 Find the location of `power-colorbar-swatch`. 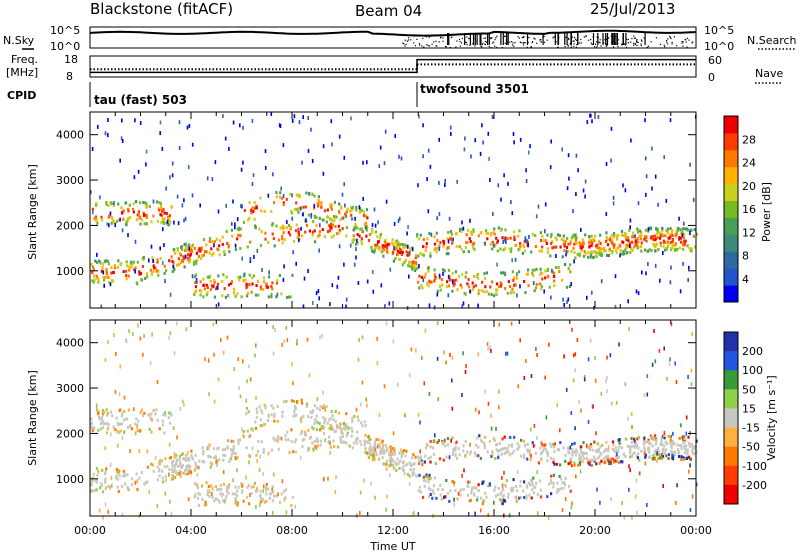

power-colorbar-swatch is located at coordinates (731, 243).